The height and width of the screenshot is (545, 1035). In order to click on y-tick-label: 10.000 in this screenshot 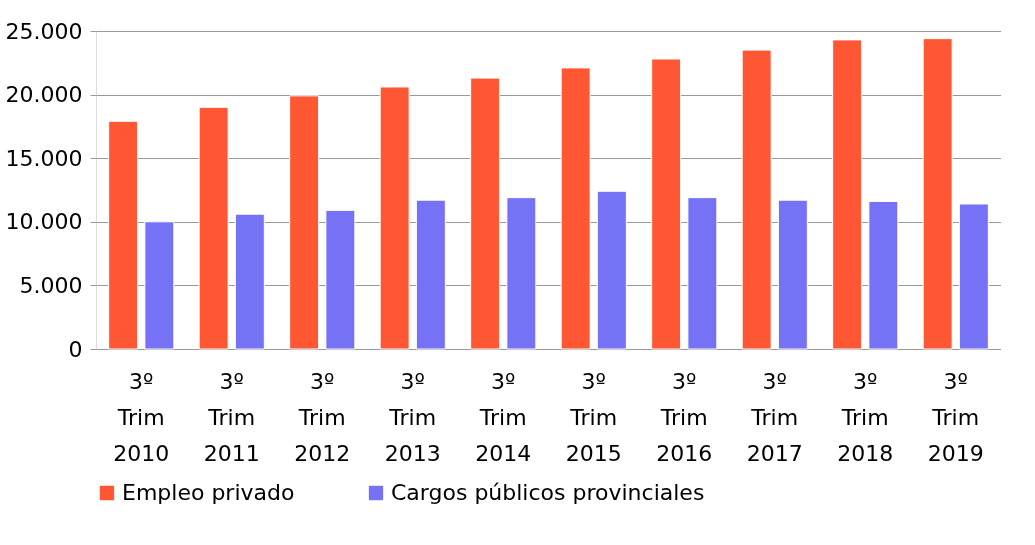, I will do `click(44, 222)`.